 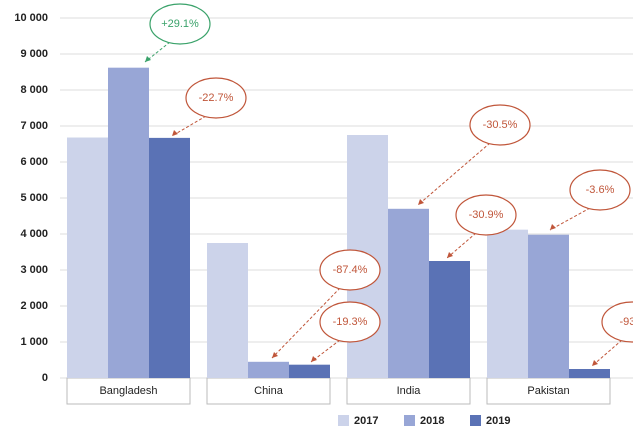 What do you see at coordinates (34, 198) in the screenshot?
I see `y-tick-label: 5 000` at bounding box center [34, 198].